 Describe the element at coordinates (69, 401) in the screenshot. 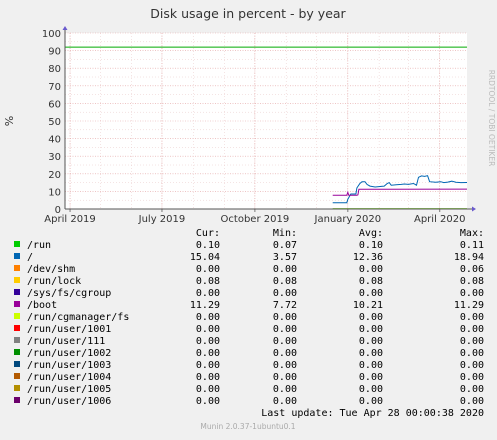

I see `legend-series-name: /run/user/1006` at that location.